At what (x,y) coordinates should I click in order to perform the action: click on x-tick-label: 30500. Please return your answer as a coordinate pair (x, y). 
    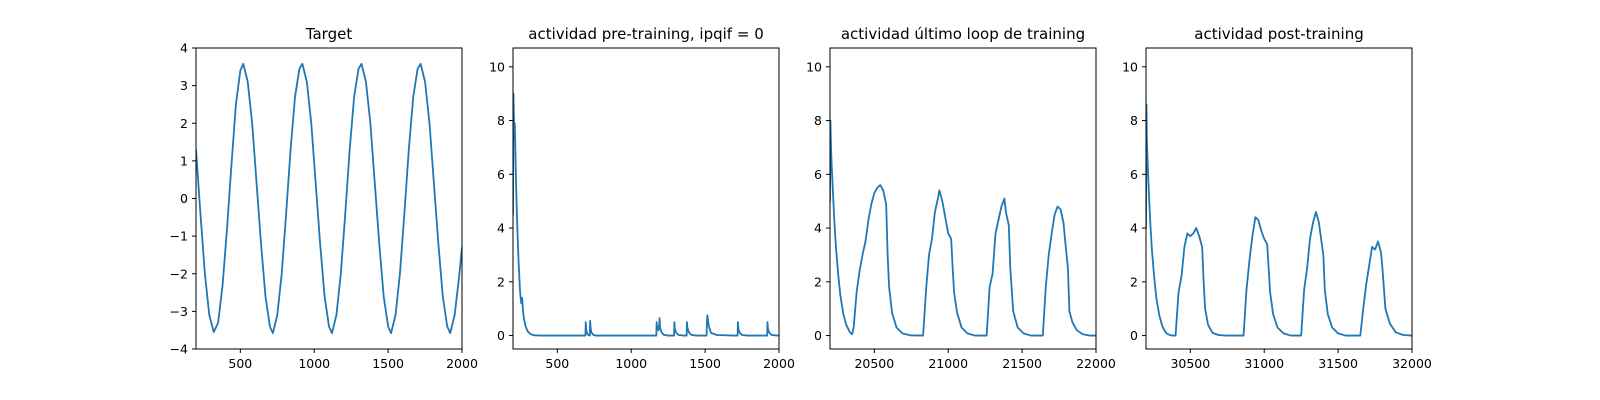
    Looking at the image, I should click on (1190, 363).